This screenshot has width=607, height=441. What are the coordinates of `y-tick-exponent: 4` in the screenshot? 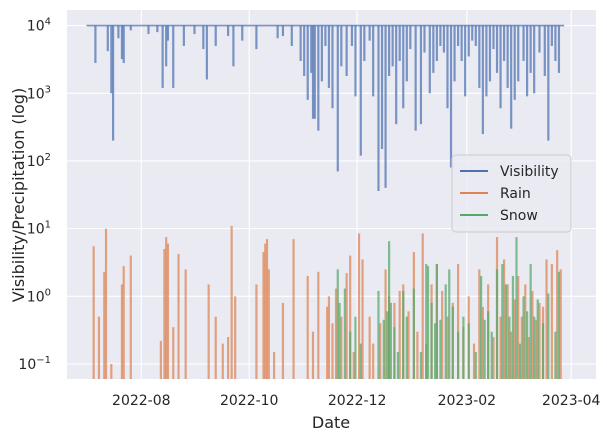 It's located at (48, 22).